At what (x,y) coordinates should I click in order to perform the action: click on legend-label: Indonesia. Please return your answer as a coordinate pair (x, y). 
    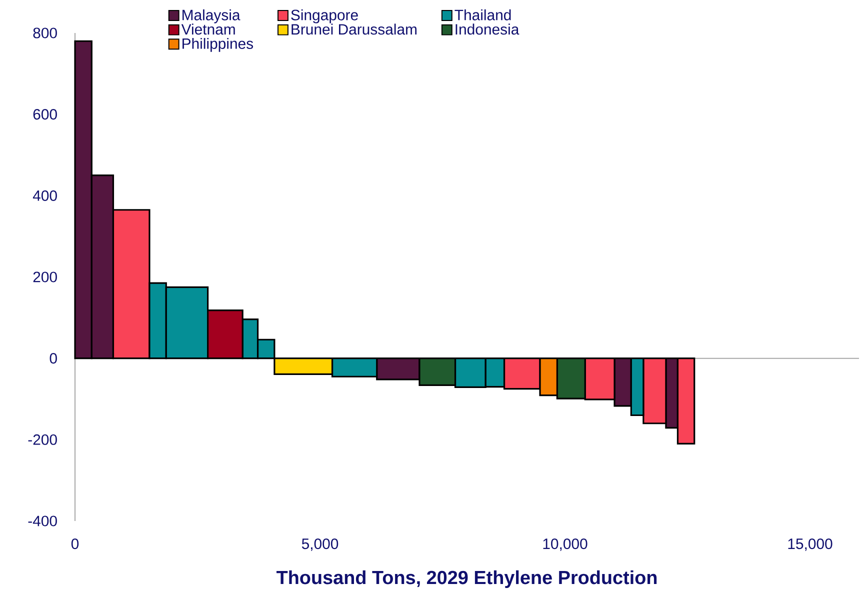
    Looking at the image, I should click on (488, 29).